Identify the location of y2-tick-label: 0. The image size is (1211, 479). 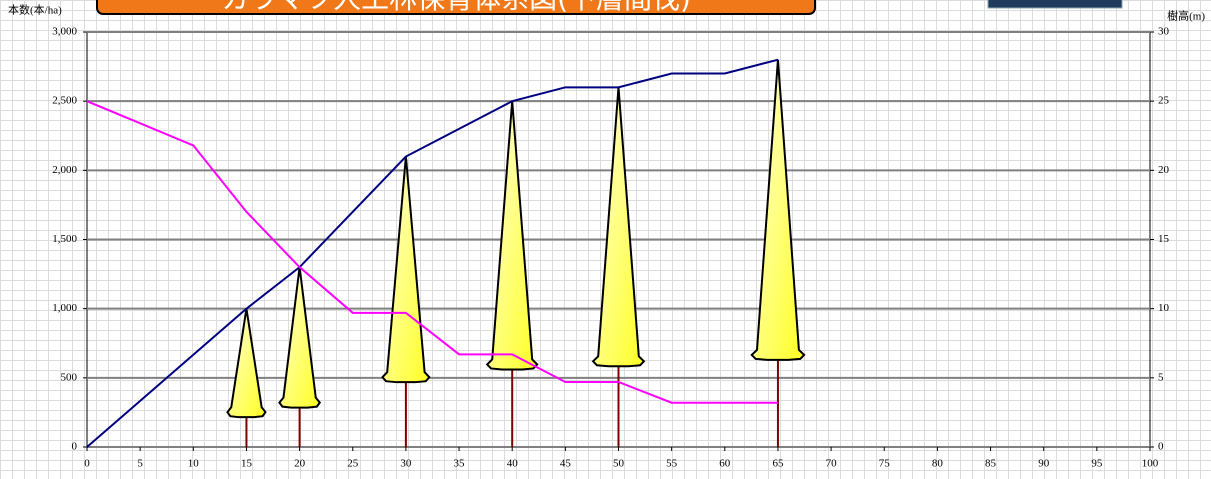
(1161, 447).